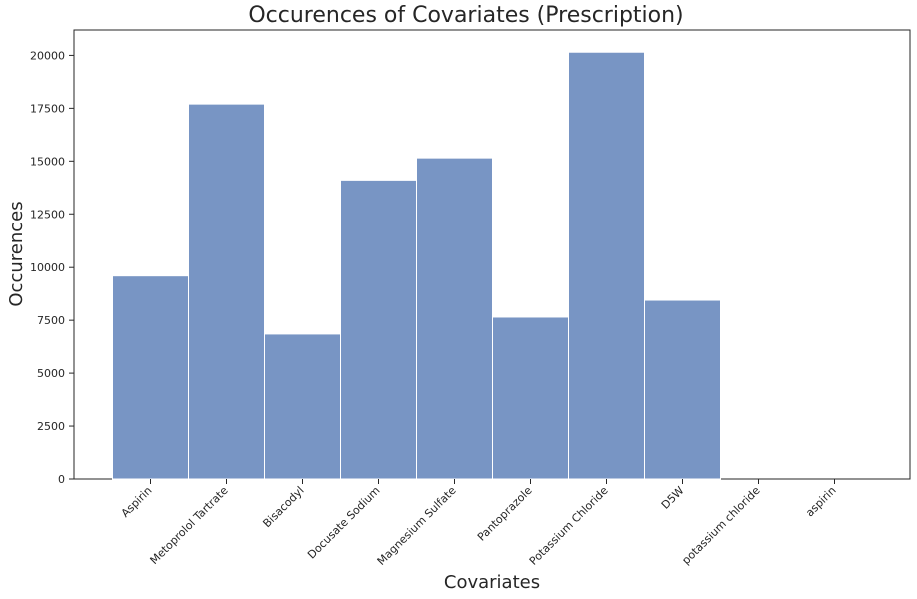 This screenshot has width=917, height=599. Describe the element at coordinates (673, 498) in the screenshot. I see `x-tick-label-7: D5W` at that location.